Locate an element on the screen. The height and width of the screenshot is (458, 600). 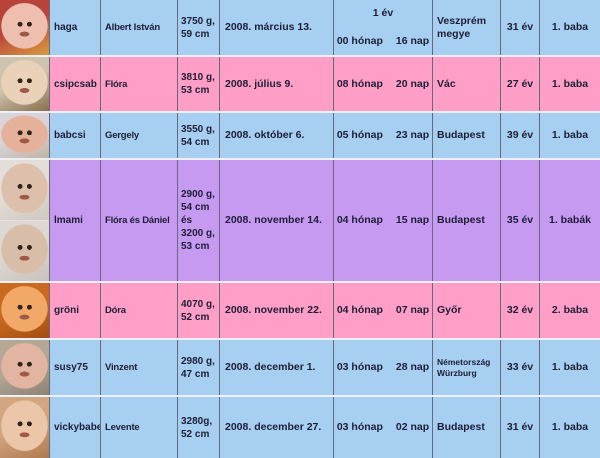
username: lmami is located at coordinates (68, 220).